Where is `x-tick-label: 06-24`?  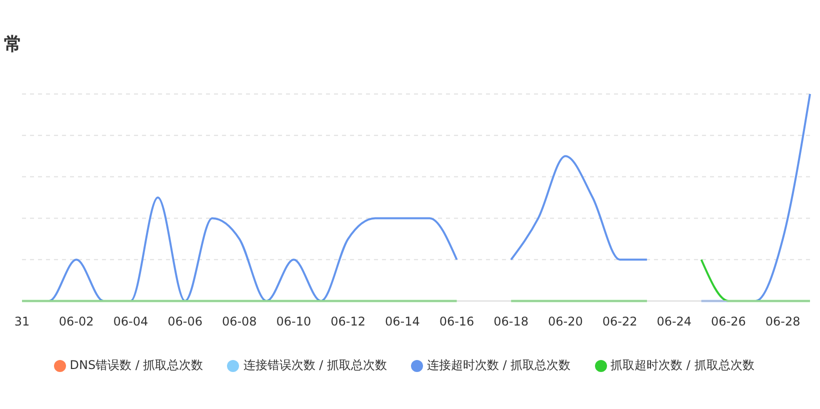
x-tick-label: 06-24 is located at coordinates (674, 321).